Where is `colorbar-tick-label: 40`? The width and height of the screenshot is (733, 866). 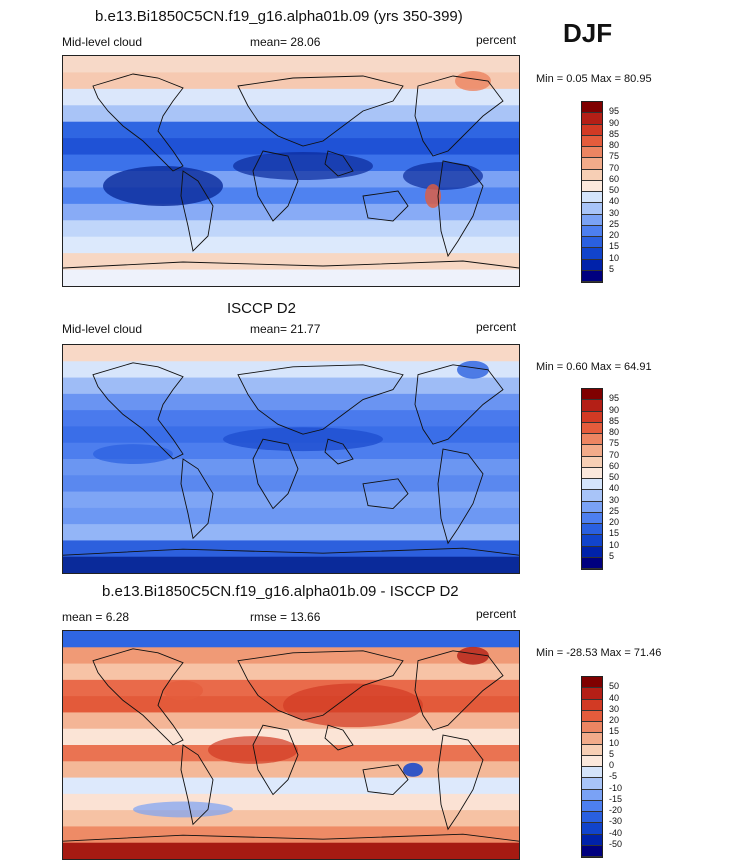 colorbar-tick-label: 40 is located at coordinates (614, 201).